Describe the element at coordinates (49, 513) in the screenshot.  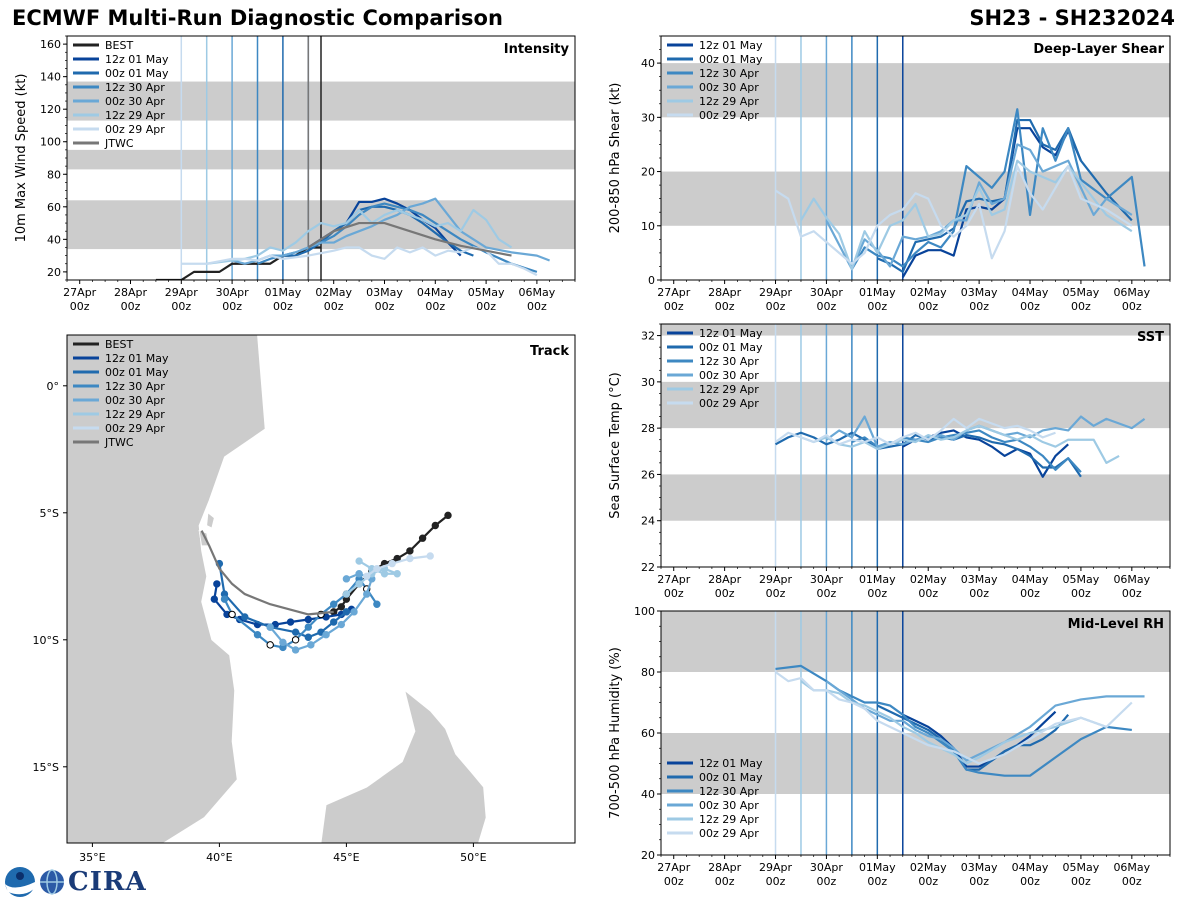
I see `lat-tick-label: 5°S` at that location.